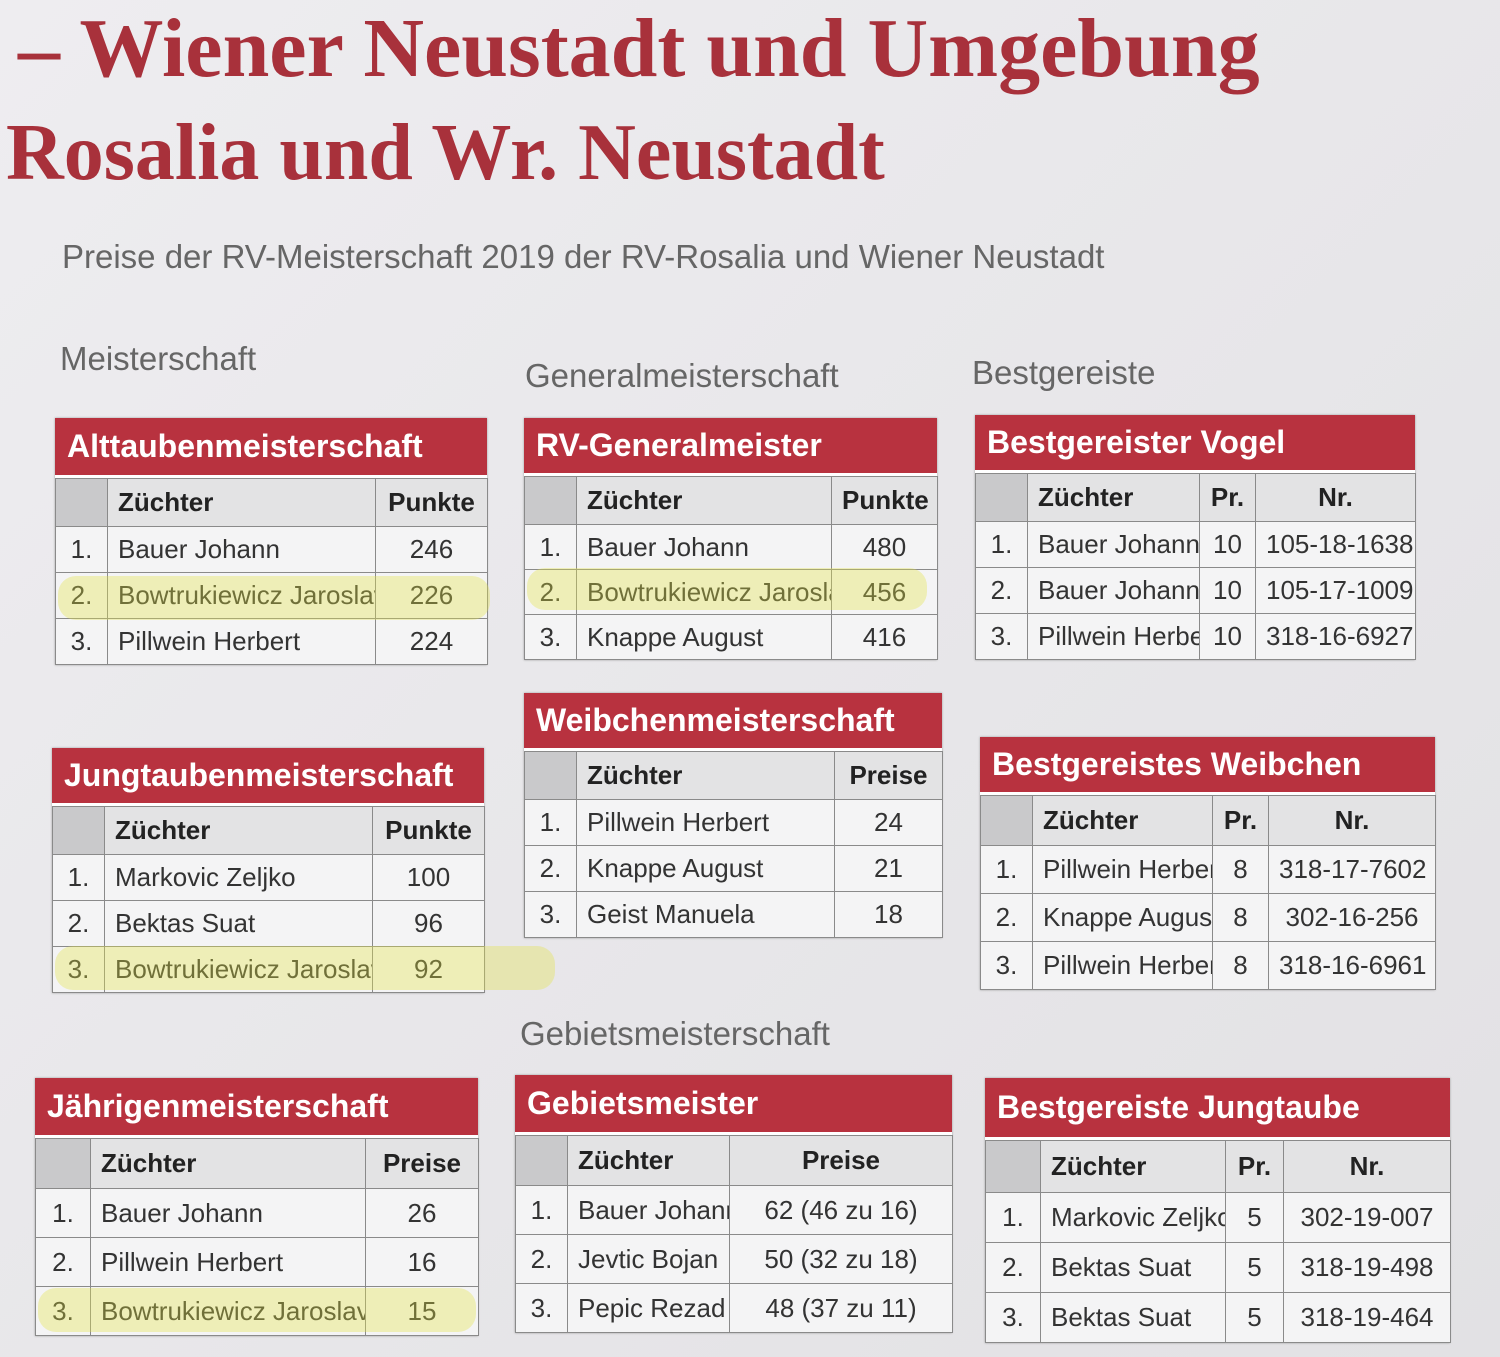  I want to click on row: 2. Bektas Suat 96, so click(268, 923).